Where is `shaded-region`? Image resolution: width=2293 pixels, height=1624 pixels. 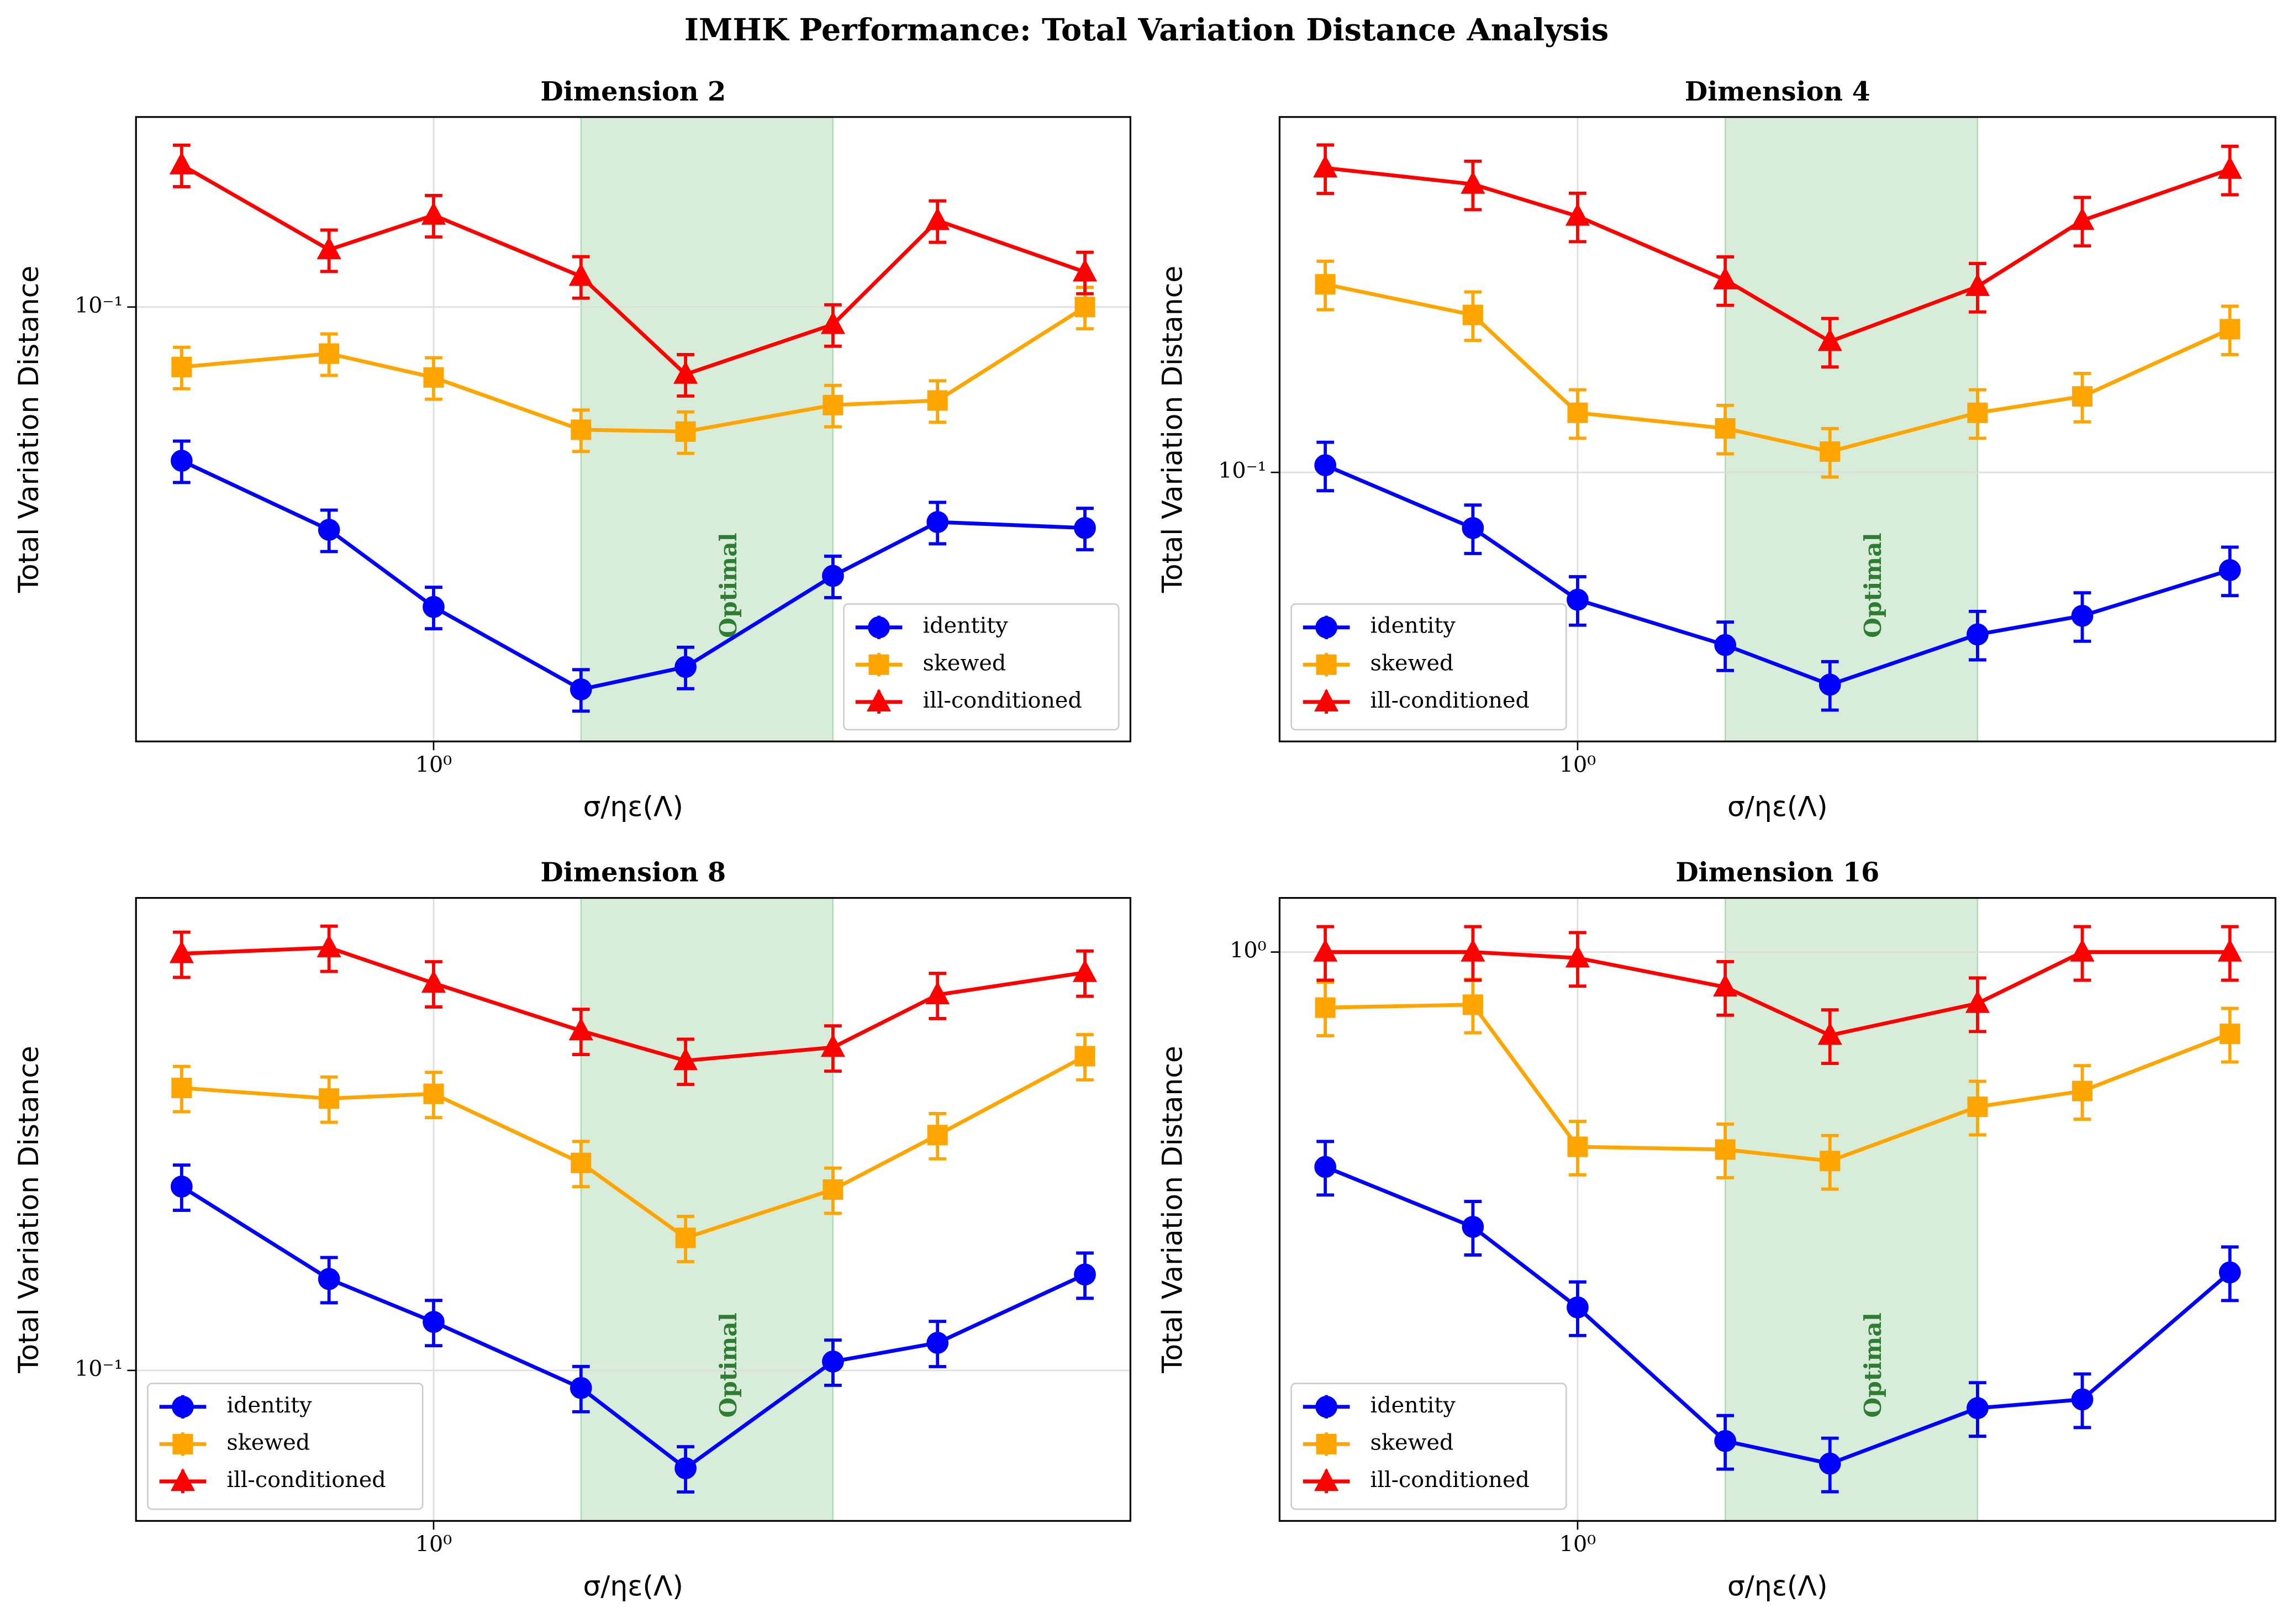
shaded-region is located at coordinates (707, 1209).